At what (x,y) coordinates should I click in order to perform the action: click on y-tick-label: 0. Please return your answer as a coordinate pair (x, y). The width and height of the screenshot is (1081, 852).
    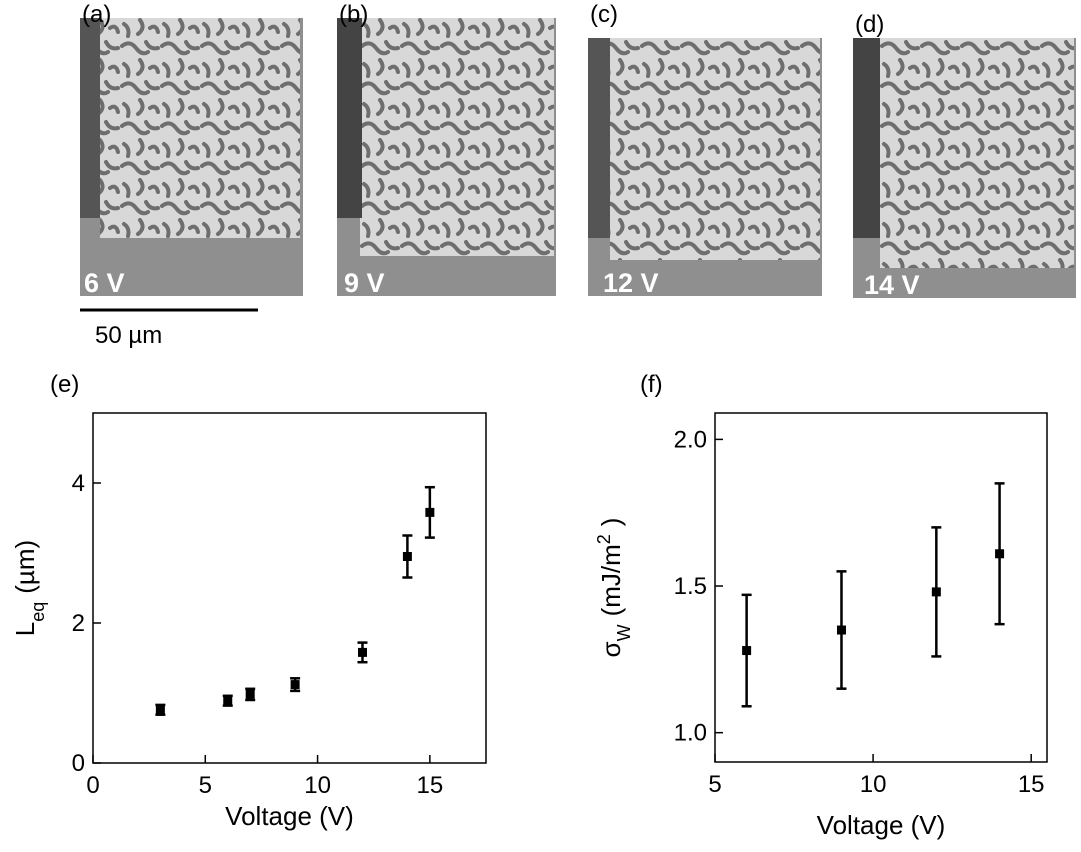
    Looking at the image, I should click on (78, 763).